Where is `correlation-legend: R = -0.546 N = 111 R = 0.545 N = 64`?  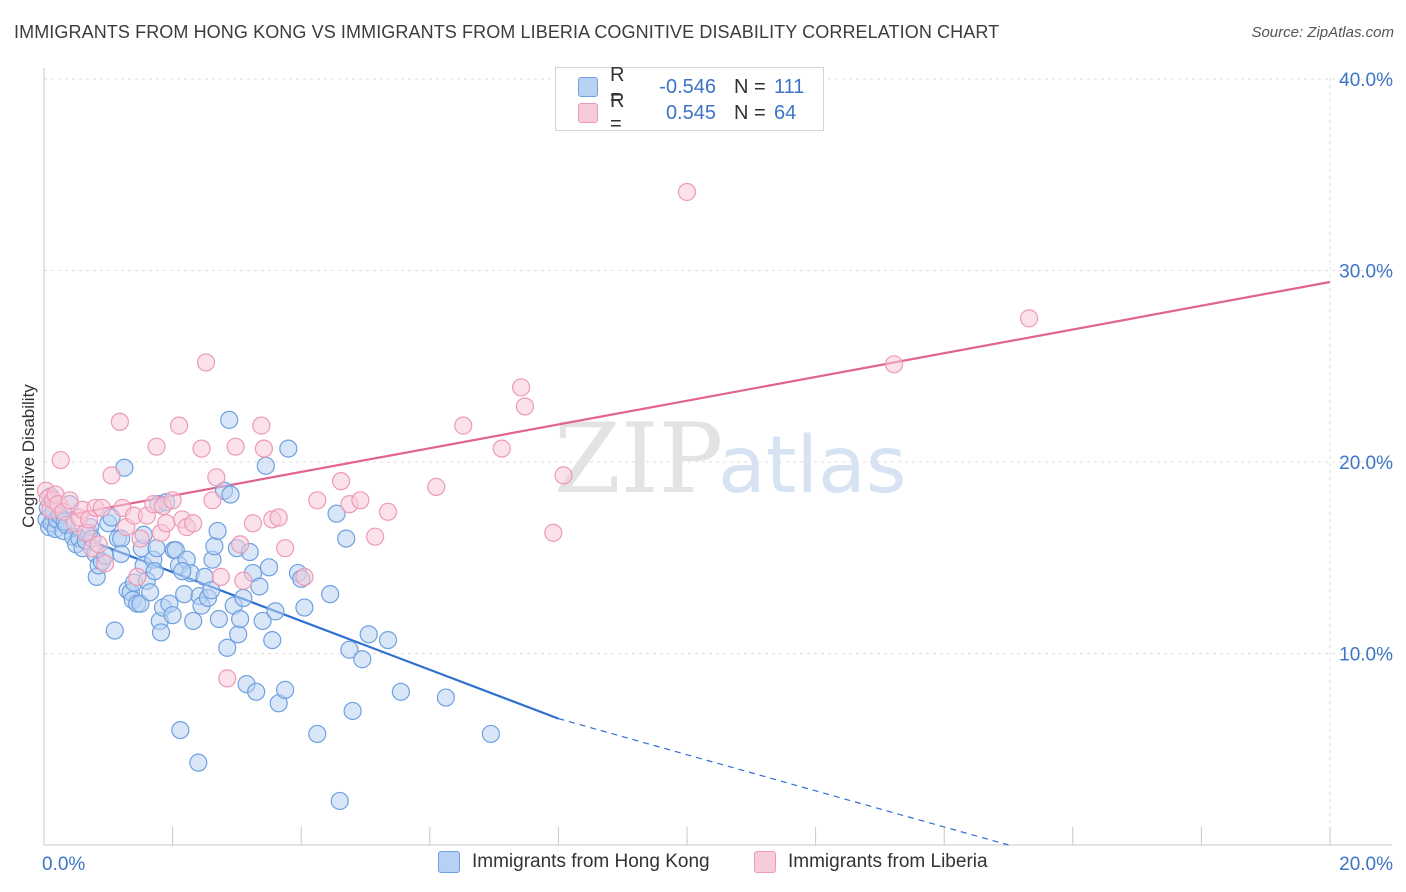 correlation-legend: R = -0.546 N = 111 R = 0.545 N = 64 is located at coordinates (689, 99).